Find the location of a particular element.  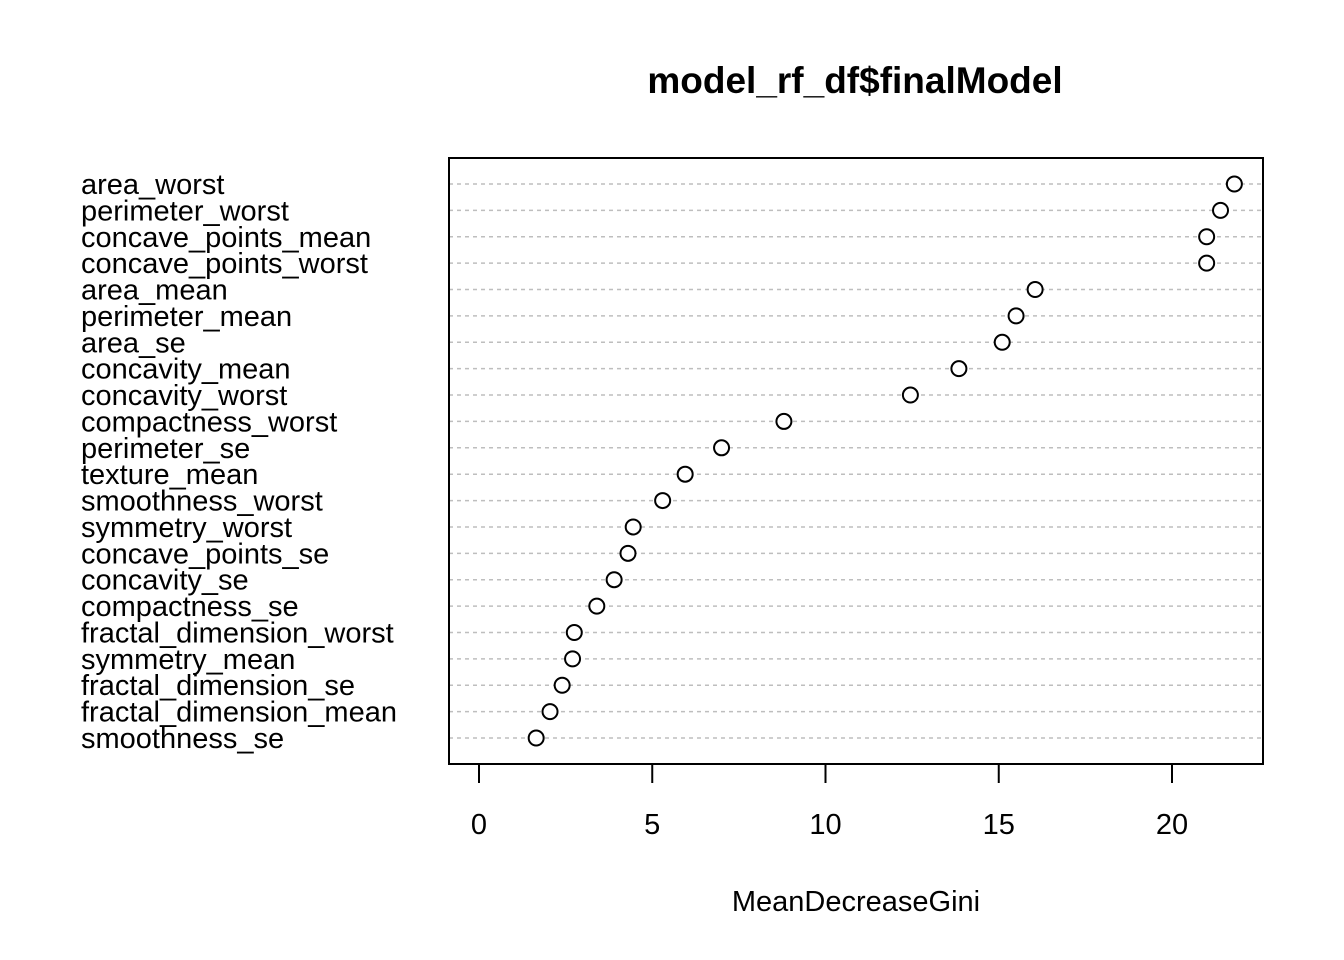

category-label: symmetry_worst is located at coordinates (186, 528).